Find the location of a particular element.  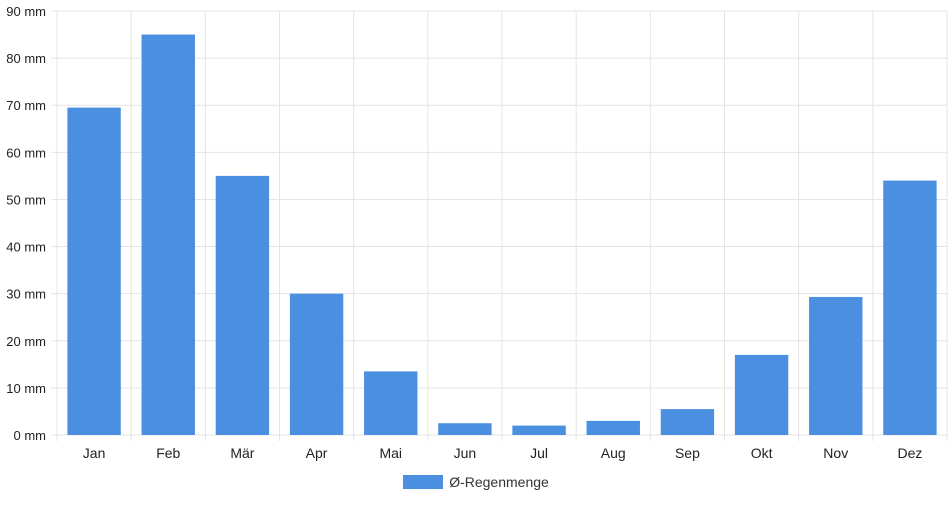

bar-dez is located at coordinates (910, 307).